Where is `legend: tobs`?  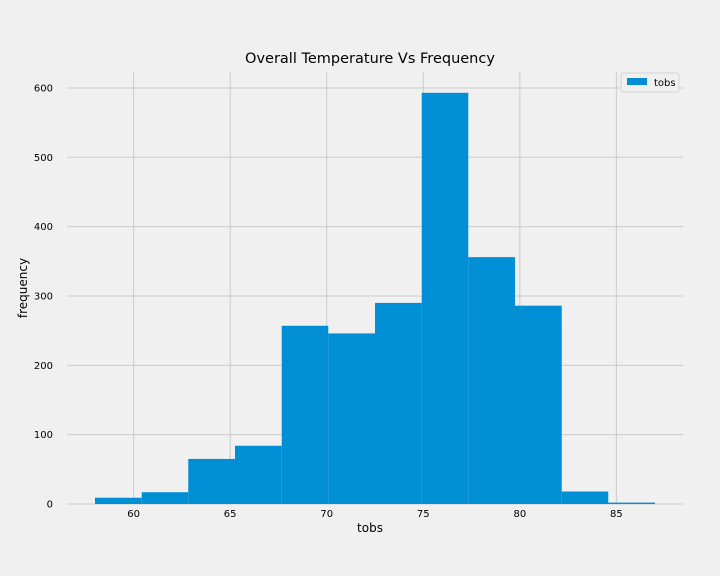 legend: tobs is located at coordinates (650, 82).